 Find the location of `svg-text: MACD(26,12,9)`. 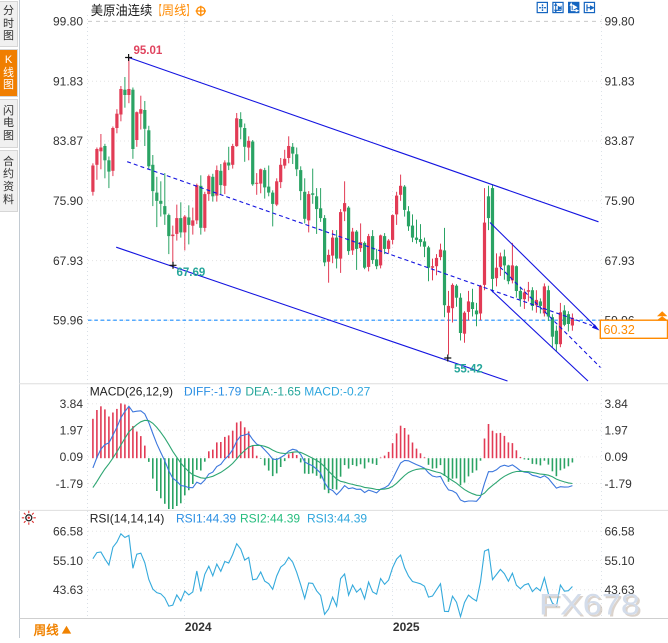

svg-text: MACD(26,12,9) is located at coordinates (131, 391).